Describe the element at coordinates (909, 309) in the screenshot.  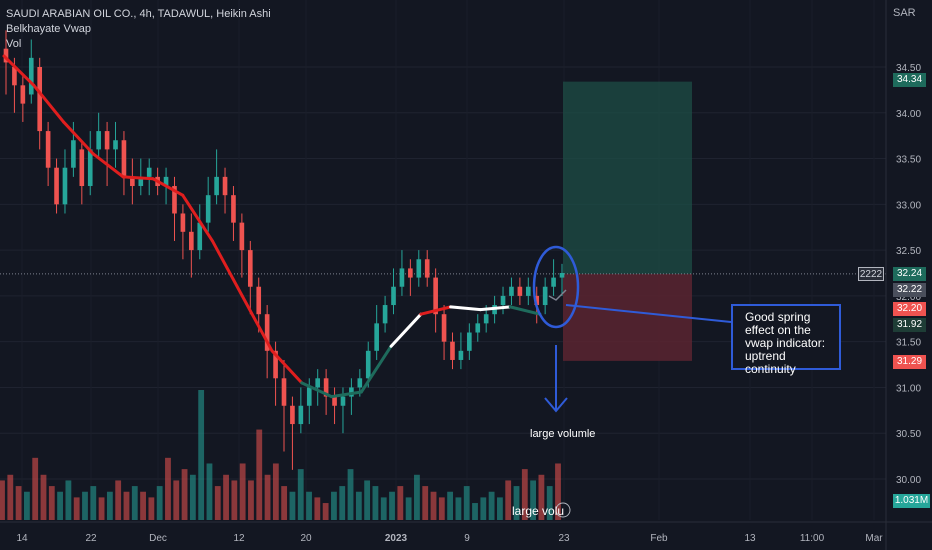
I see `close-price-badge-red: 32.20` at that location.